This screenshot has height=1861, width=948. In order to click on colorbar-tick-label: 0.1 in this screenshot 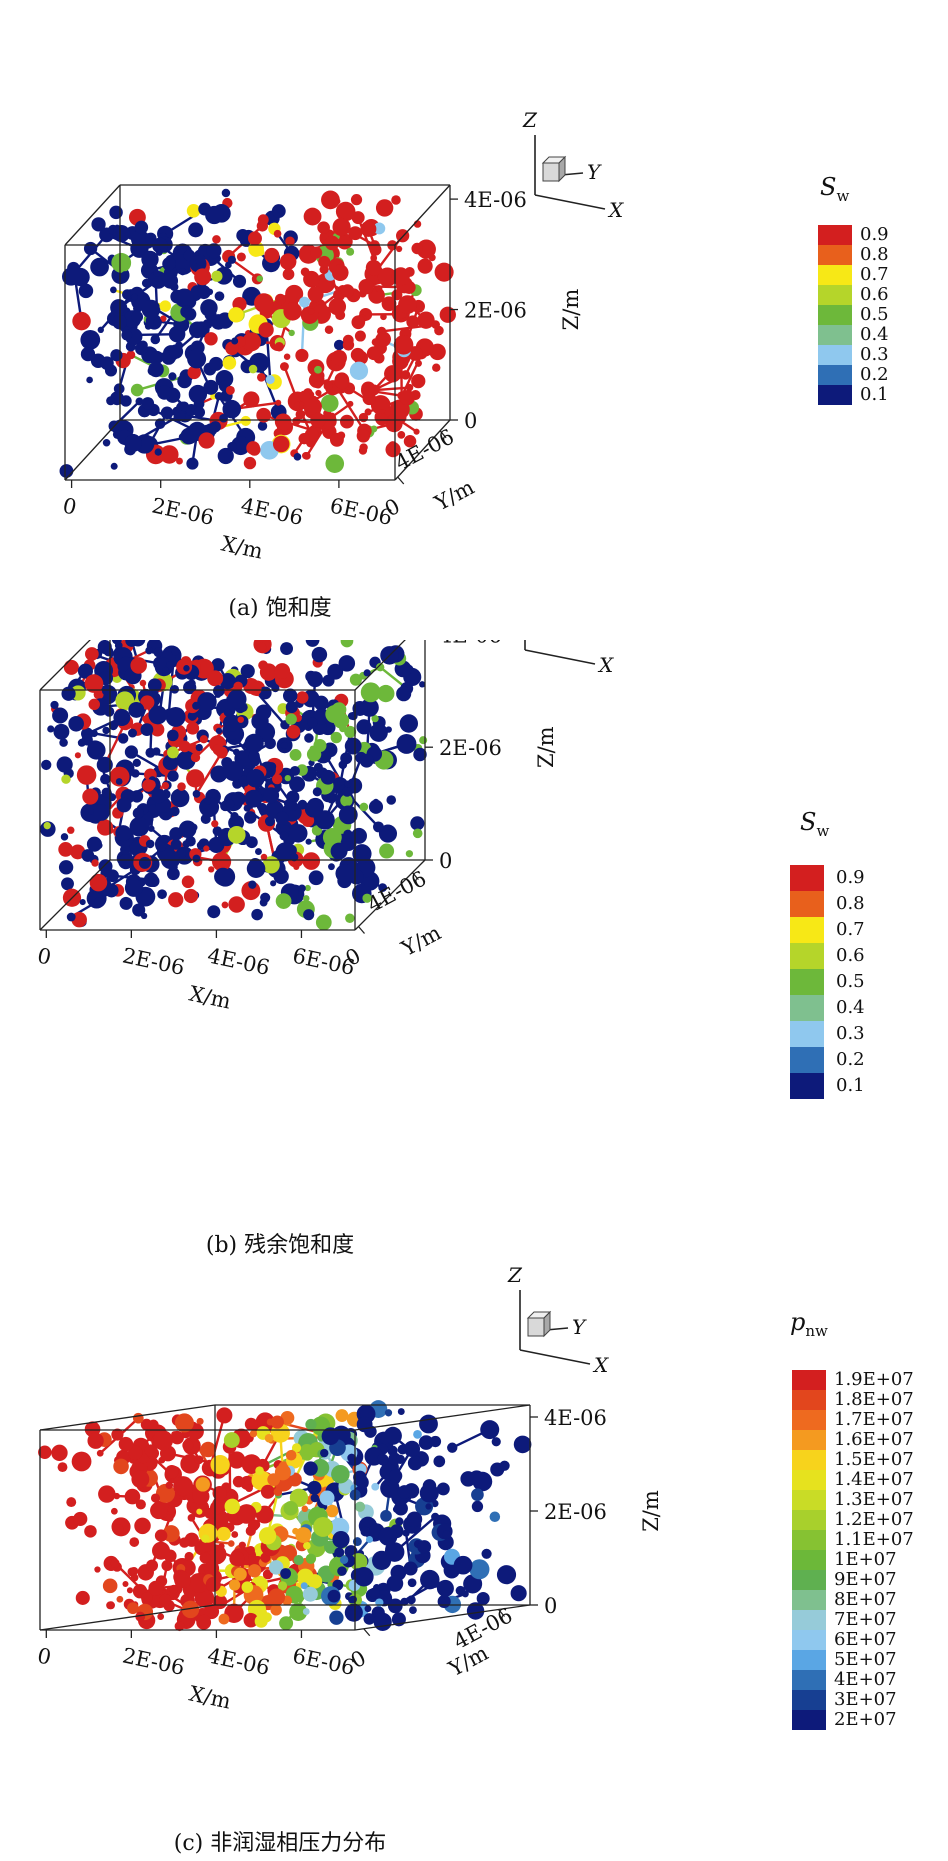, I will do `click(874, 394)`.